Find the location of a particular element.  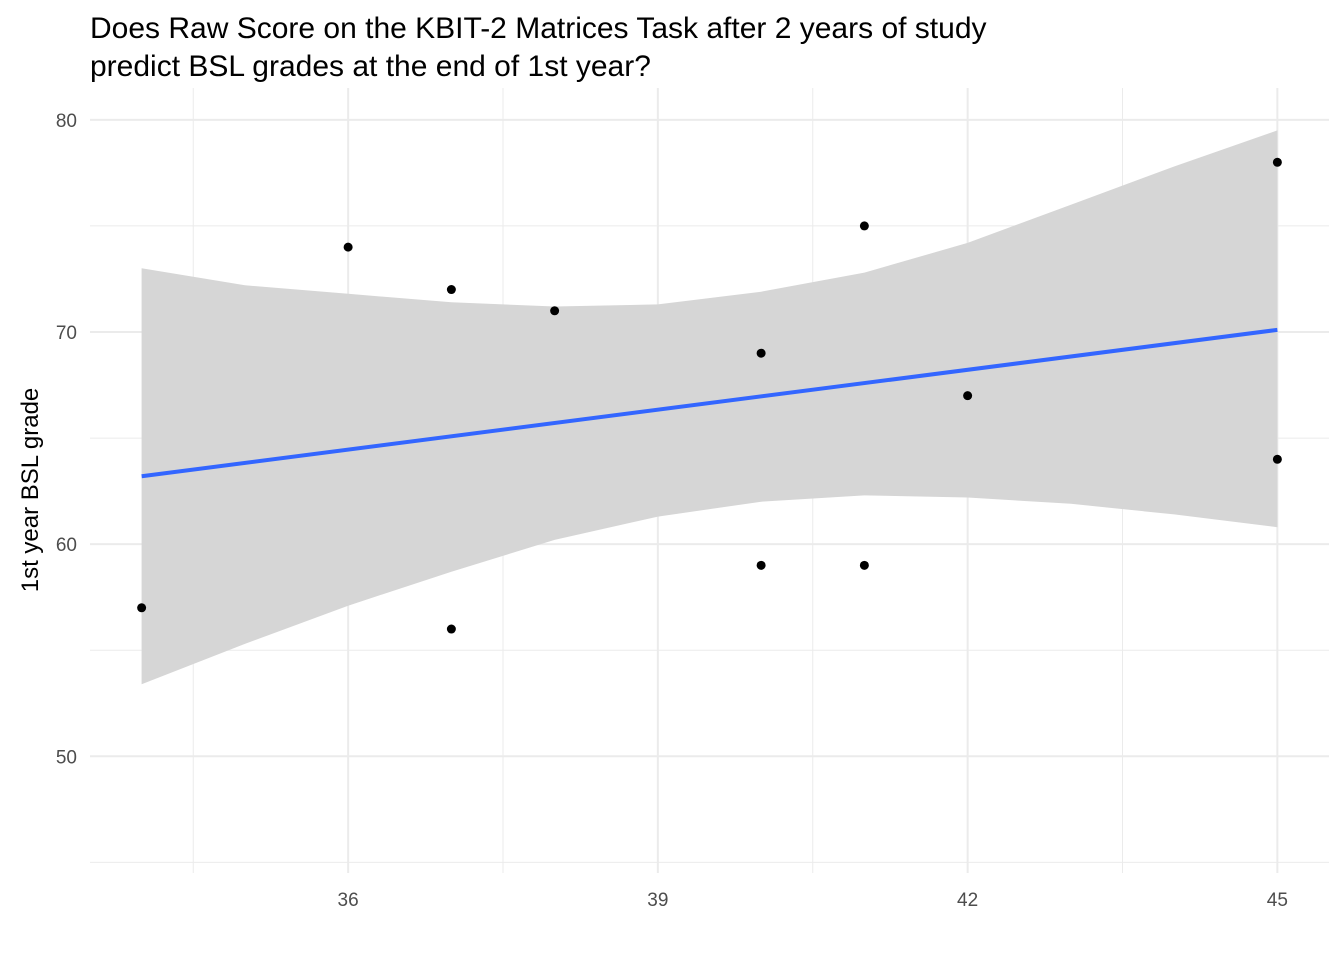

y-tick-label: 70 is located at coordinates (66, 333).